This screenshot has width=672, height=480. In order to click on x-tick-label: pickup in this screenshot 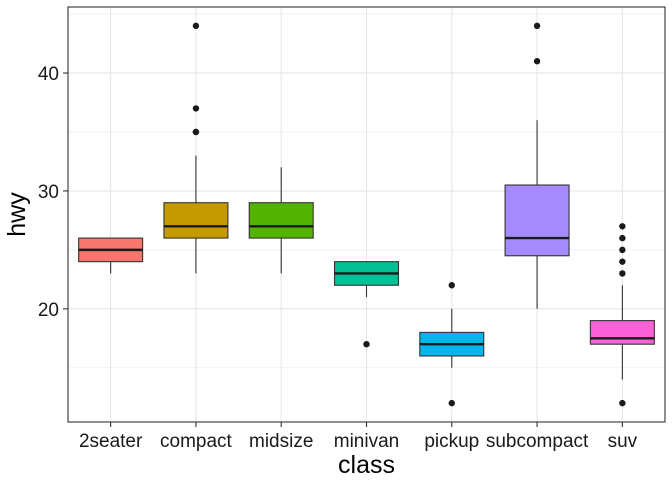, I will do `click(451, 441)`.